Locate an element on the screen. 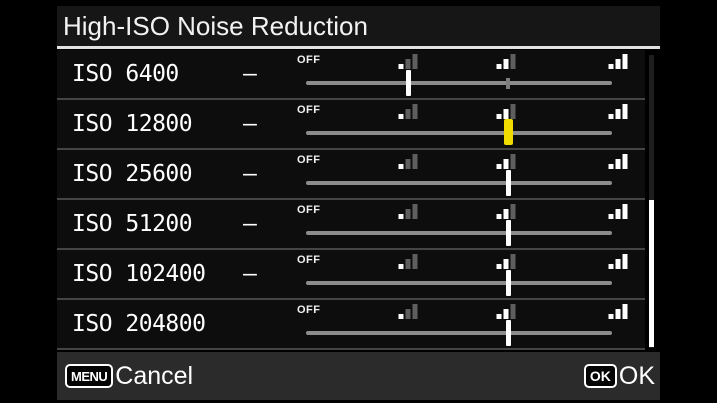  iso-label: ISO 25600 is located at coordinates (132, 174).